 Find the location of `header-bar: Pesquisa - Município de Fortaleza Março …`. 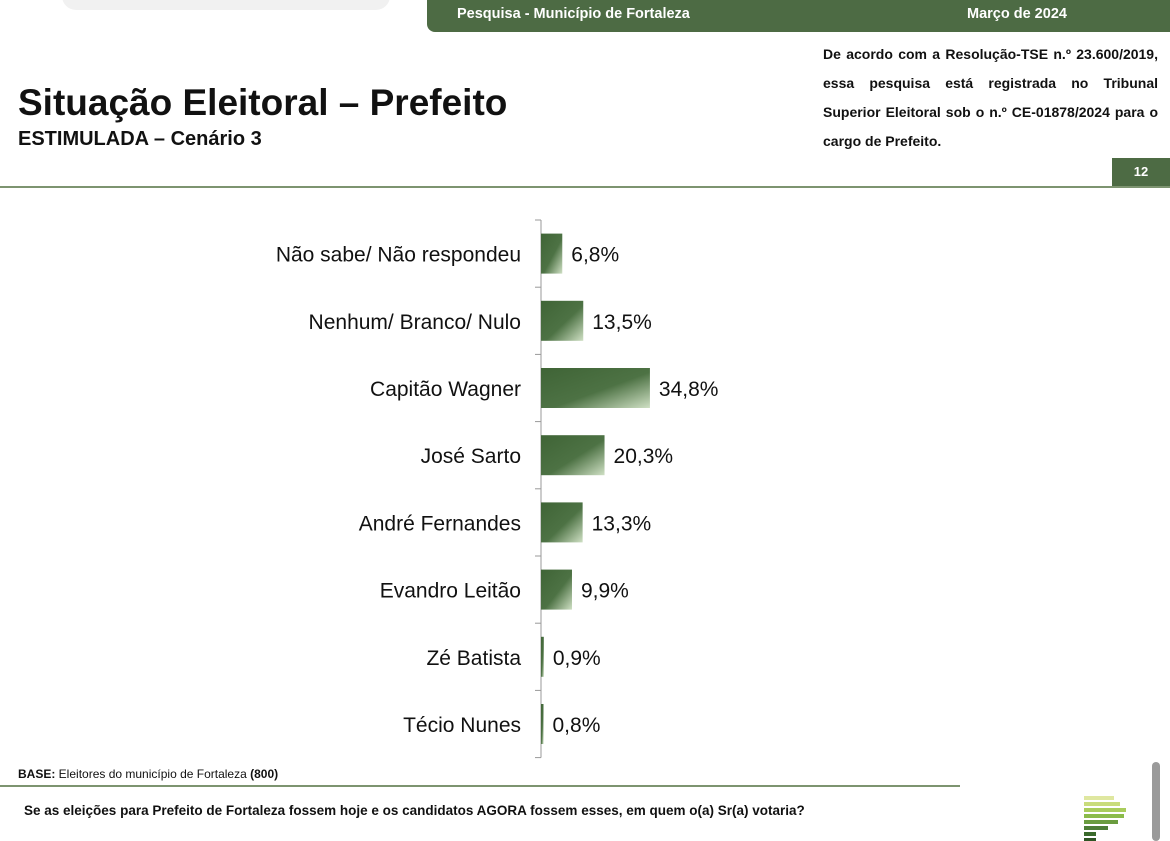

header-bar: Pesquisa - Município de Fortaleza Março … is located at coordinates (798, 16).